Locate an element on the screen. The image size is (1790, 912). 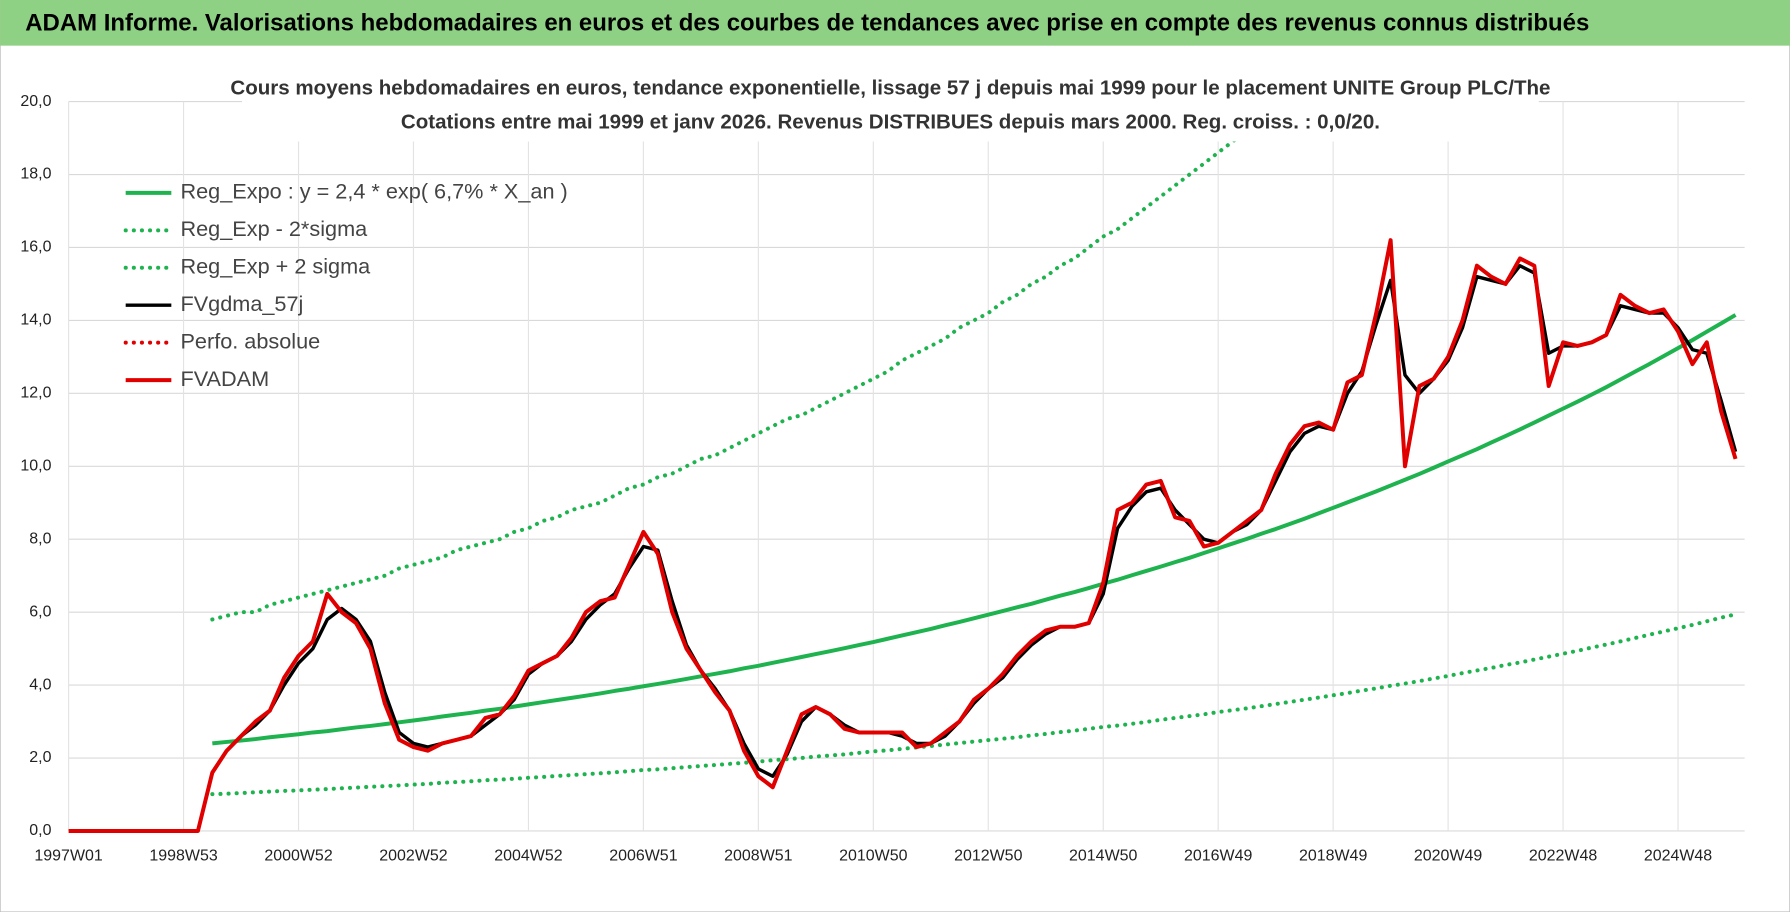
legend-label: FVgdma_57j is located at coordinates (241, 303).